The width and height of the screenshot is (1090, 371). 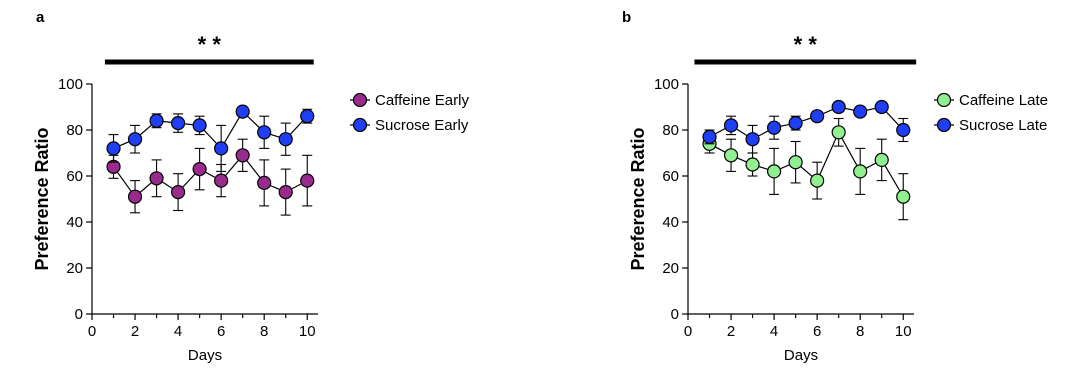 What do you see at coordinates (40, 17) in the screenshot?
I see `panel-a-label: a` at bounding box center [40, 17].